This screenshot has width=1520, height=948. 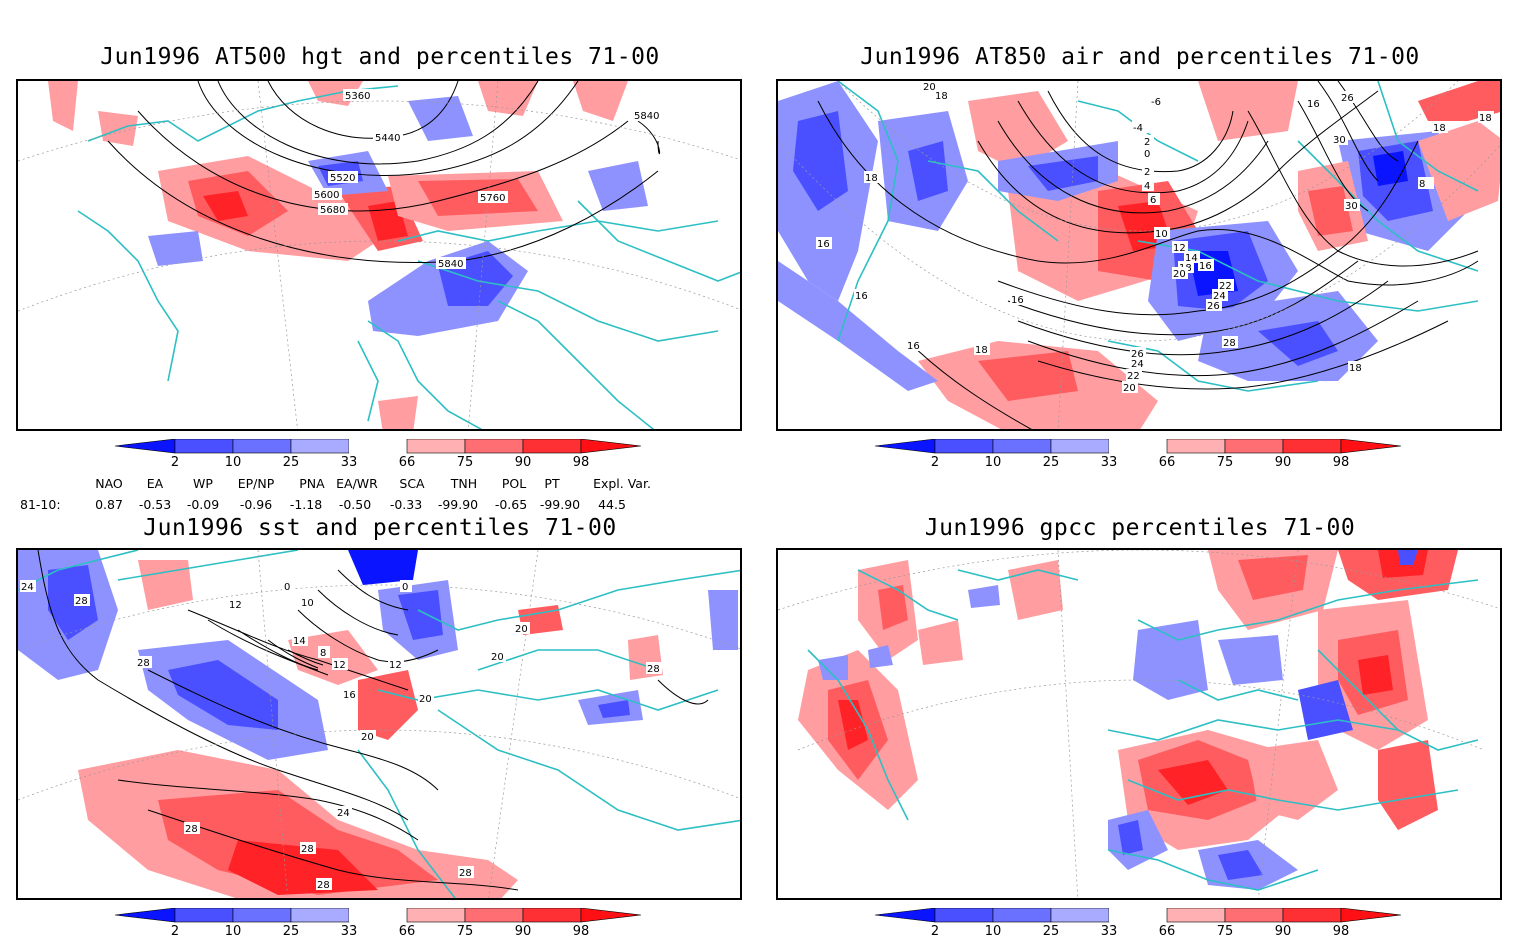 I want to click on index-value: 0.87, so click(x=109, y=504).